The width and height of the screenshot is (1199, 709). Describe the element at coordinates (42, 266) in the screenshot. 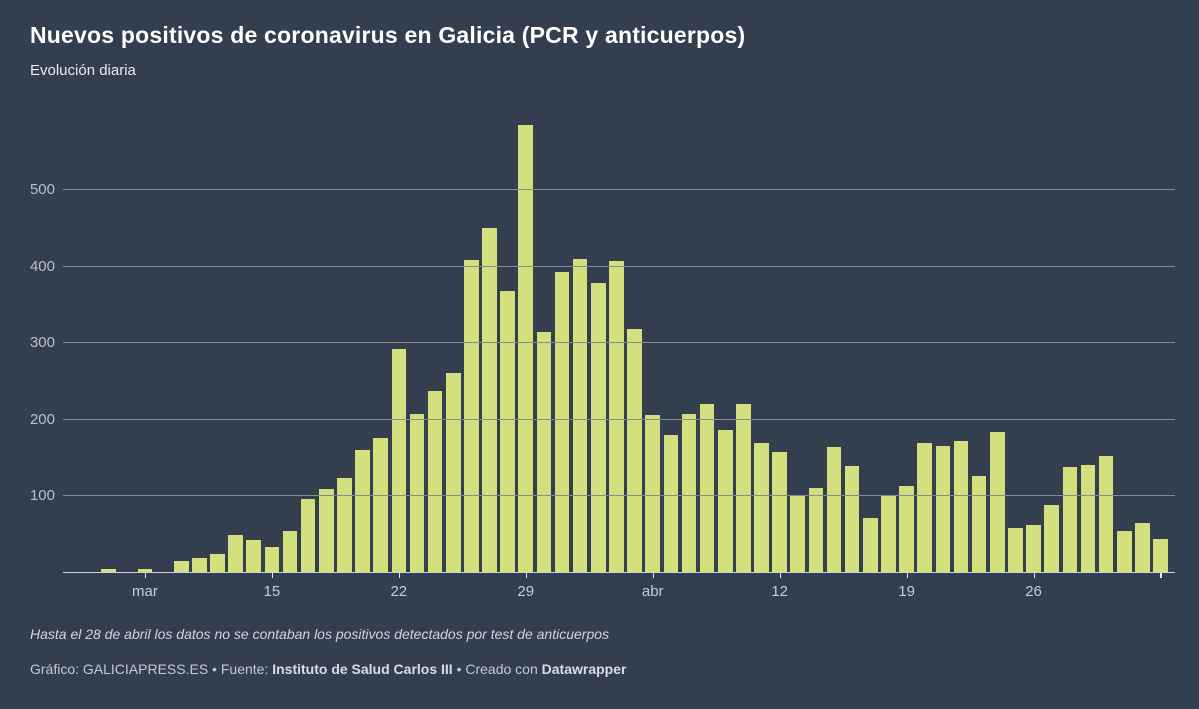

I see `y-axis-label: 400` at that location.